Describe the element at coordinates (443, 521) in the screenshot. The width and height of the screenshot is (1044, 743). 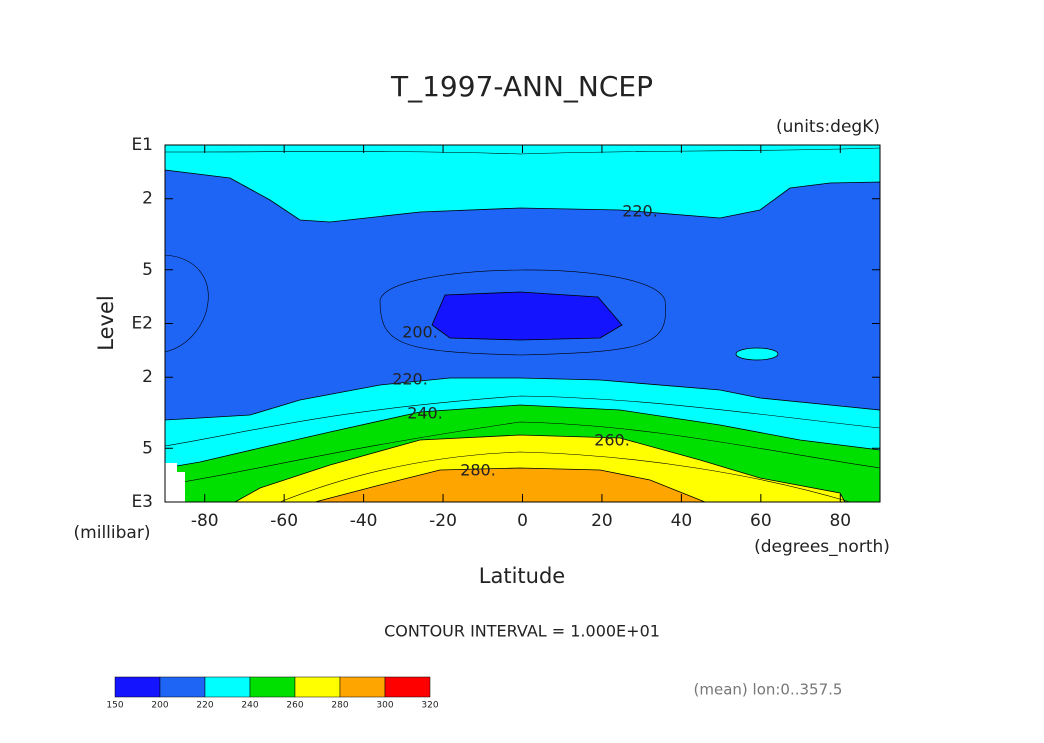
I see `x-tick-label: -20` at that location.